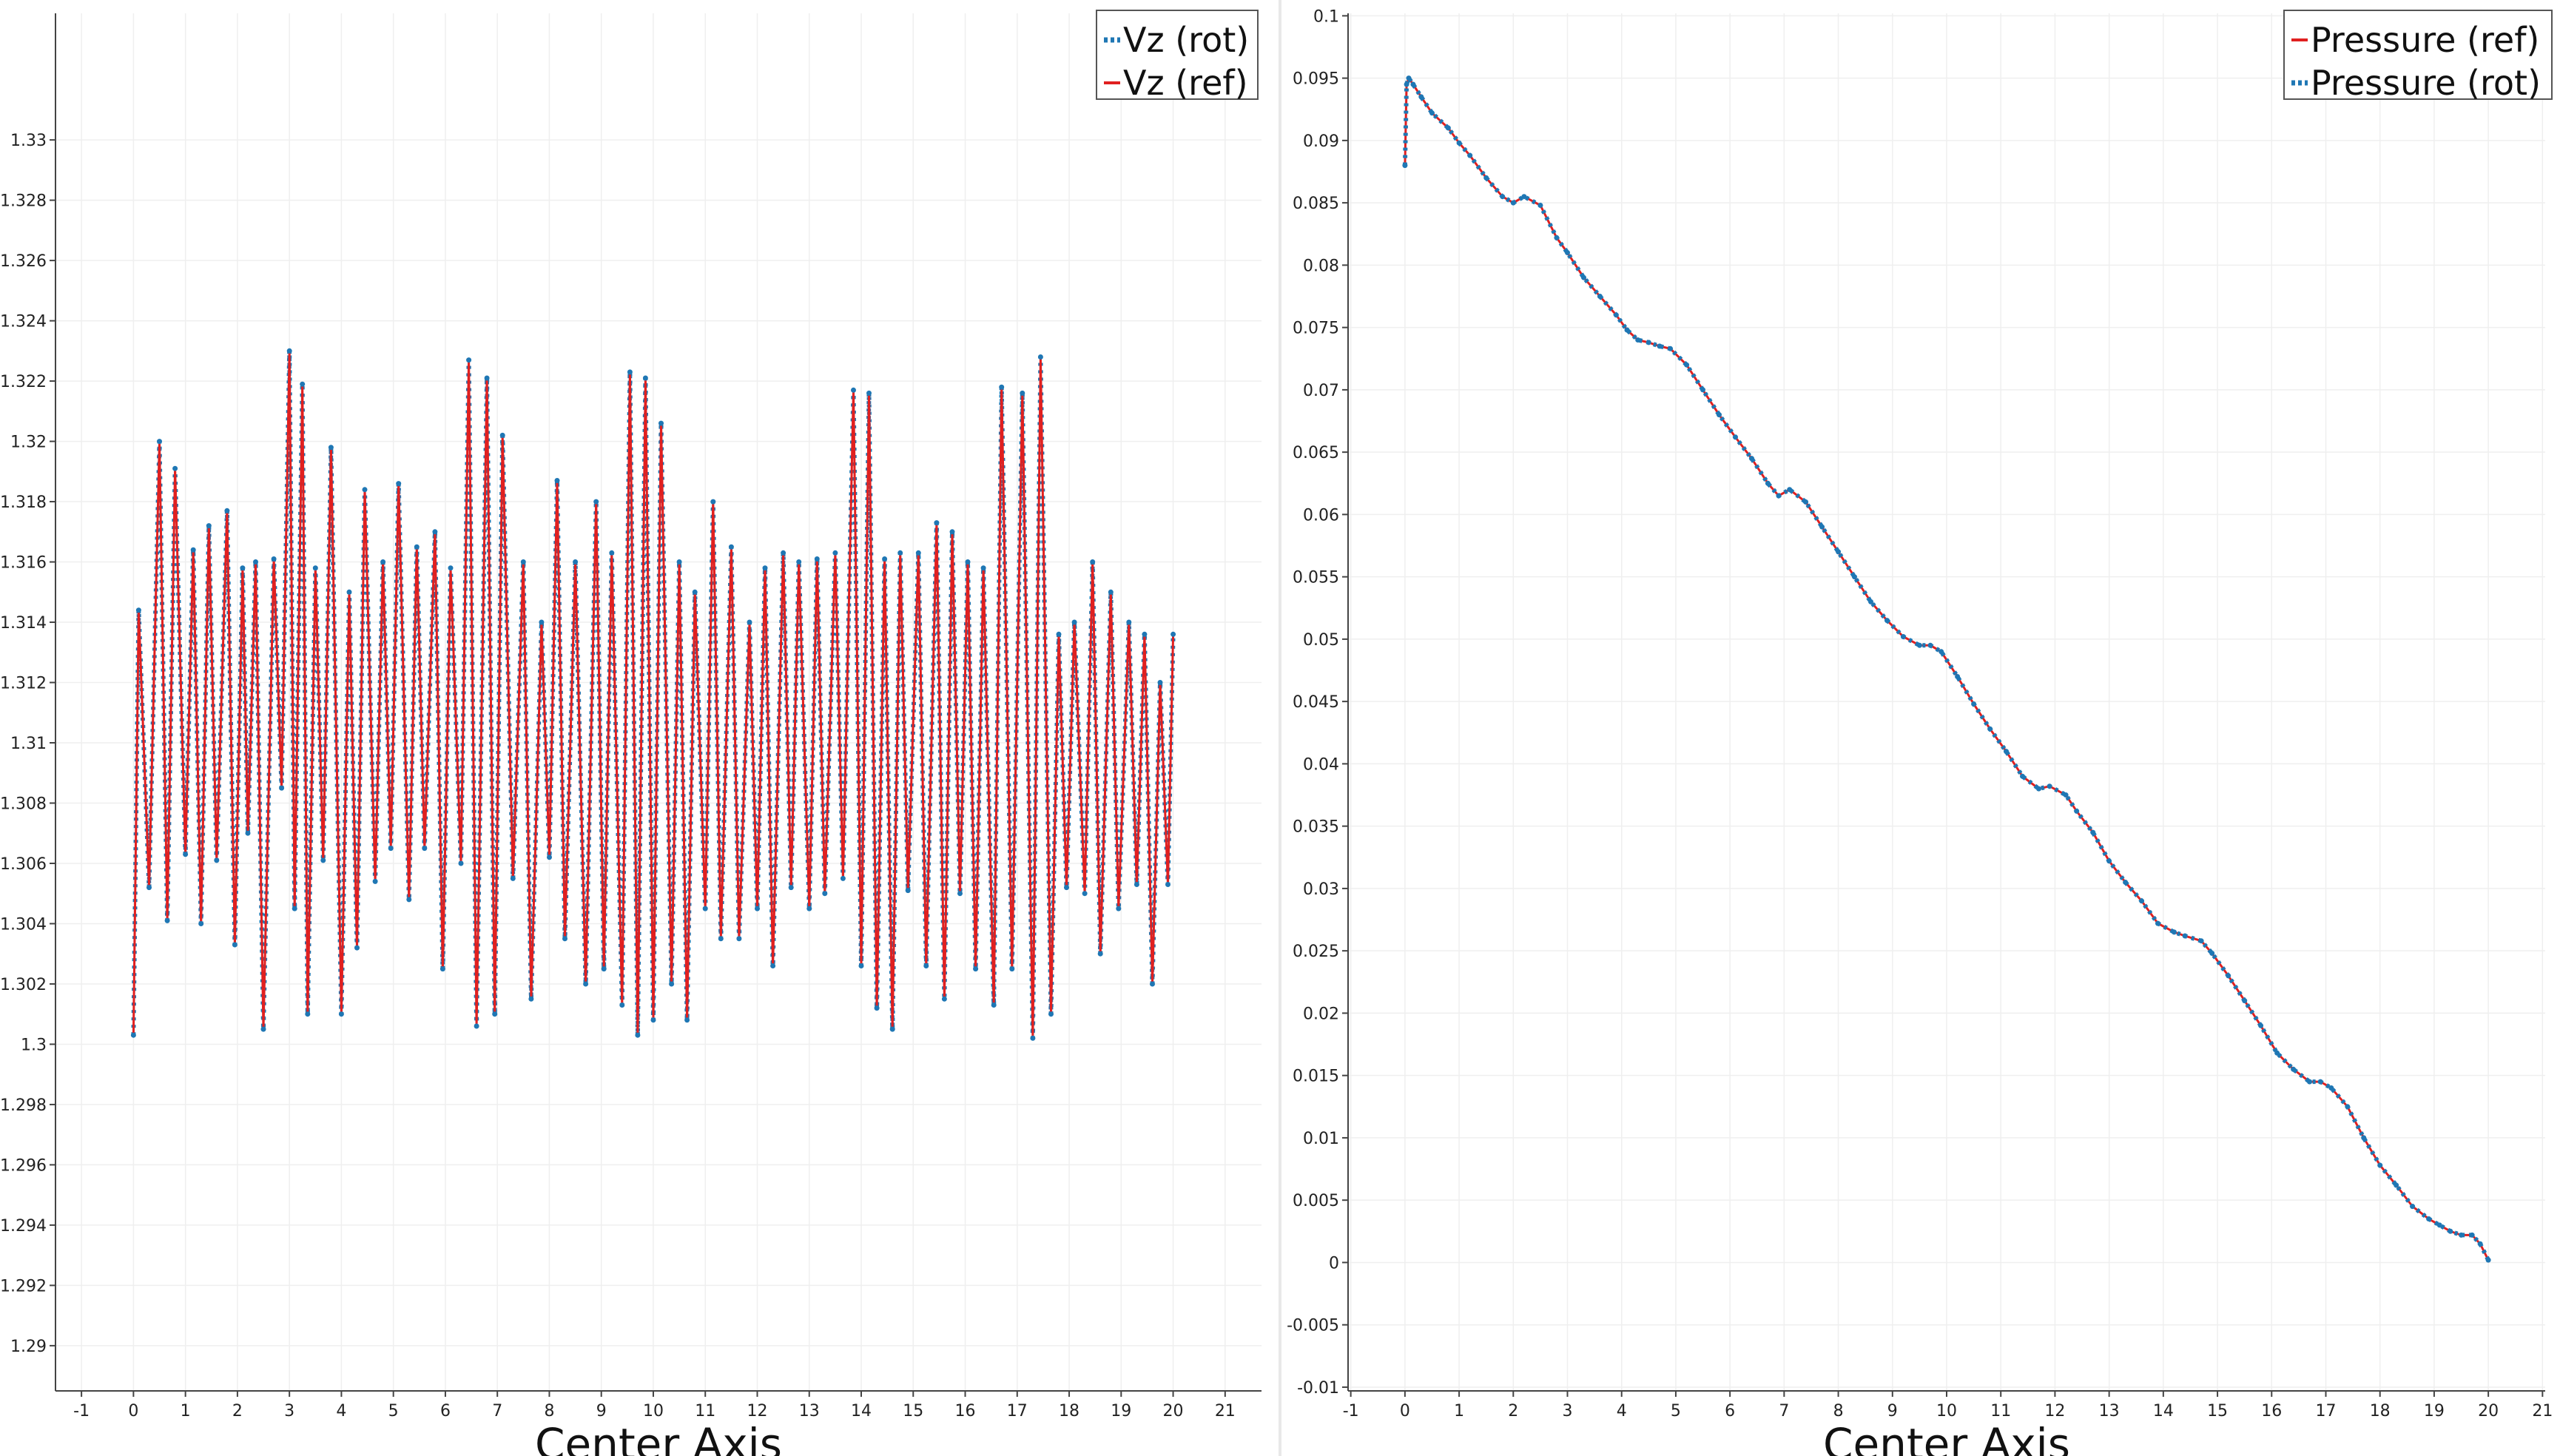 The height and width of the screenshot is (1456, 2560). I want to click on pressure-y-tick-label-22: 0.1, so click(1326, 16).